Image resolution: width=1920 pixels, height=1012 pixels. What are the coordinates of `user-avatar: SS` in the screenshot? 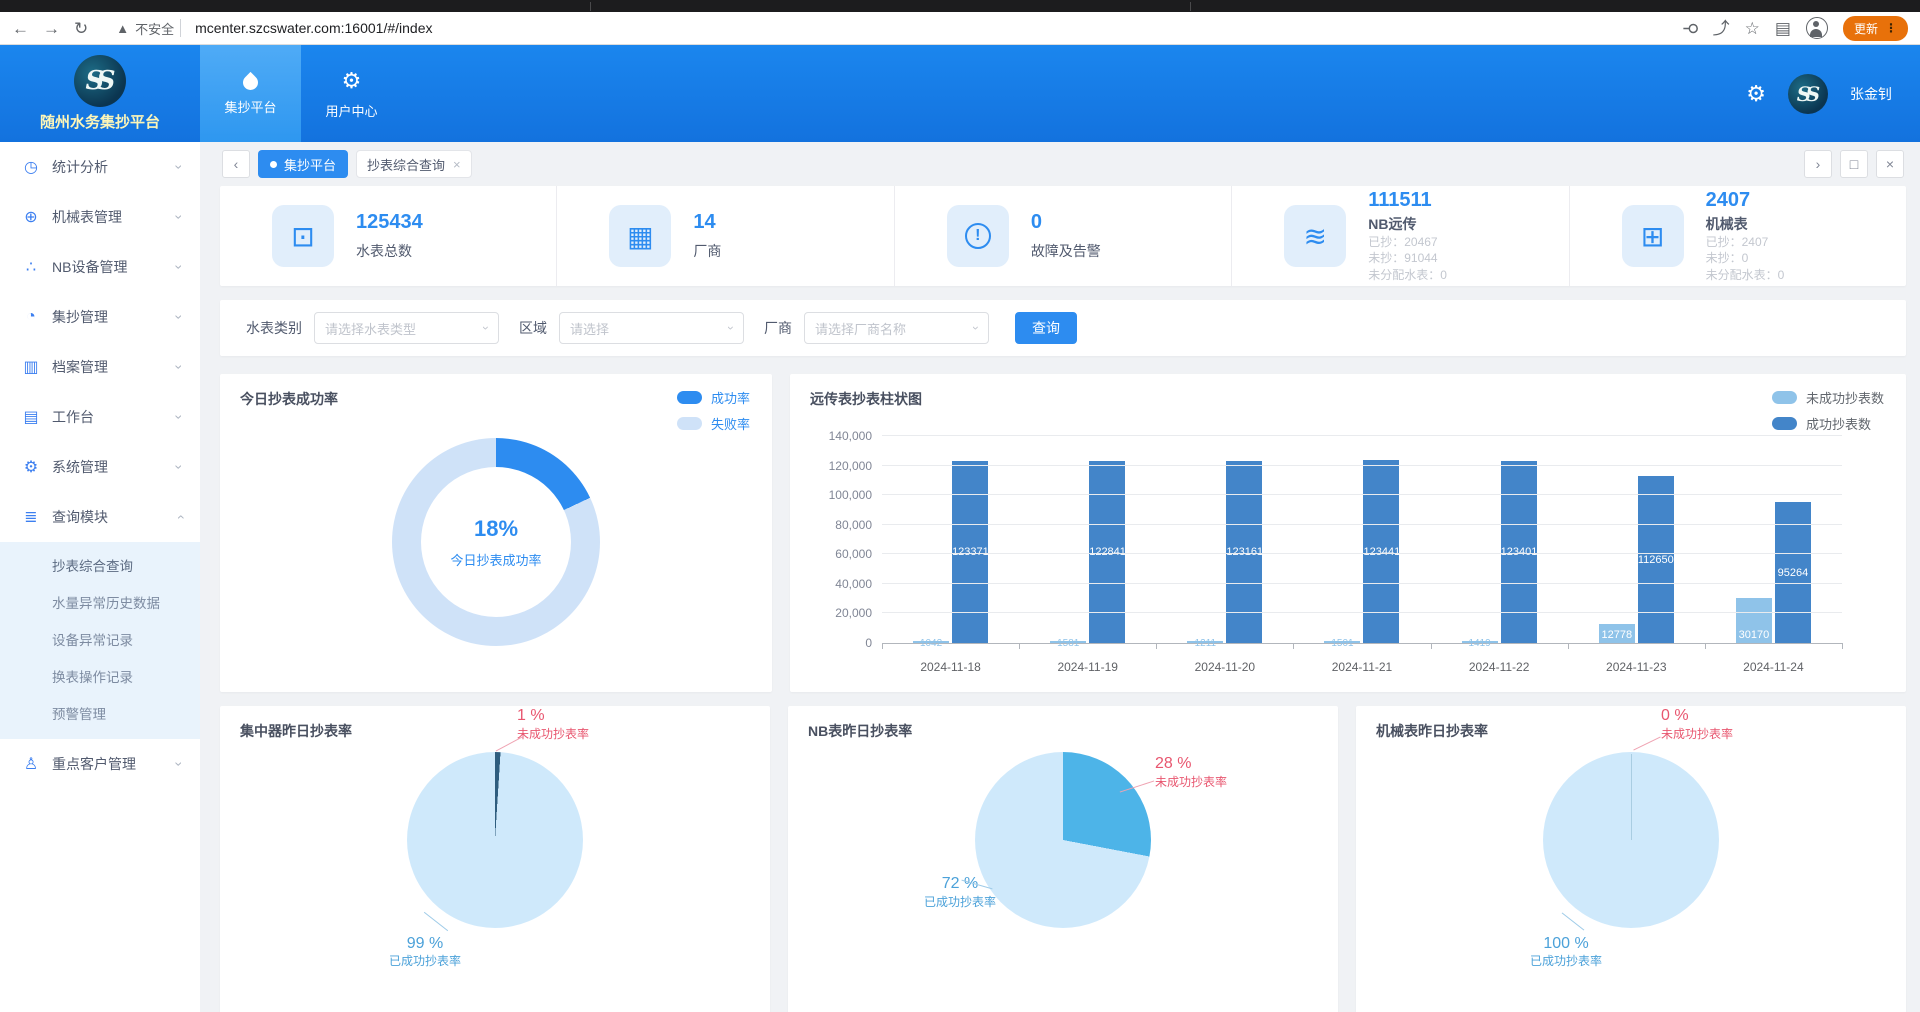 It's located at (1808, 93).